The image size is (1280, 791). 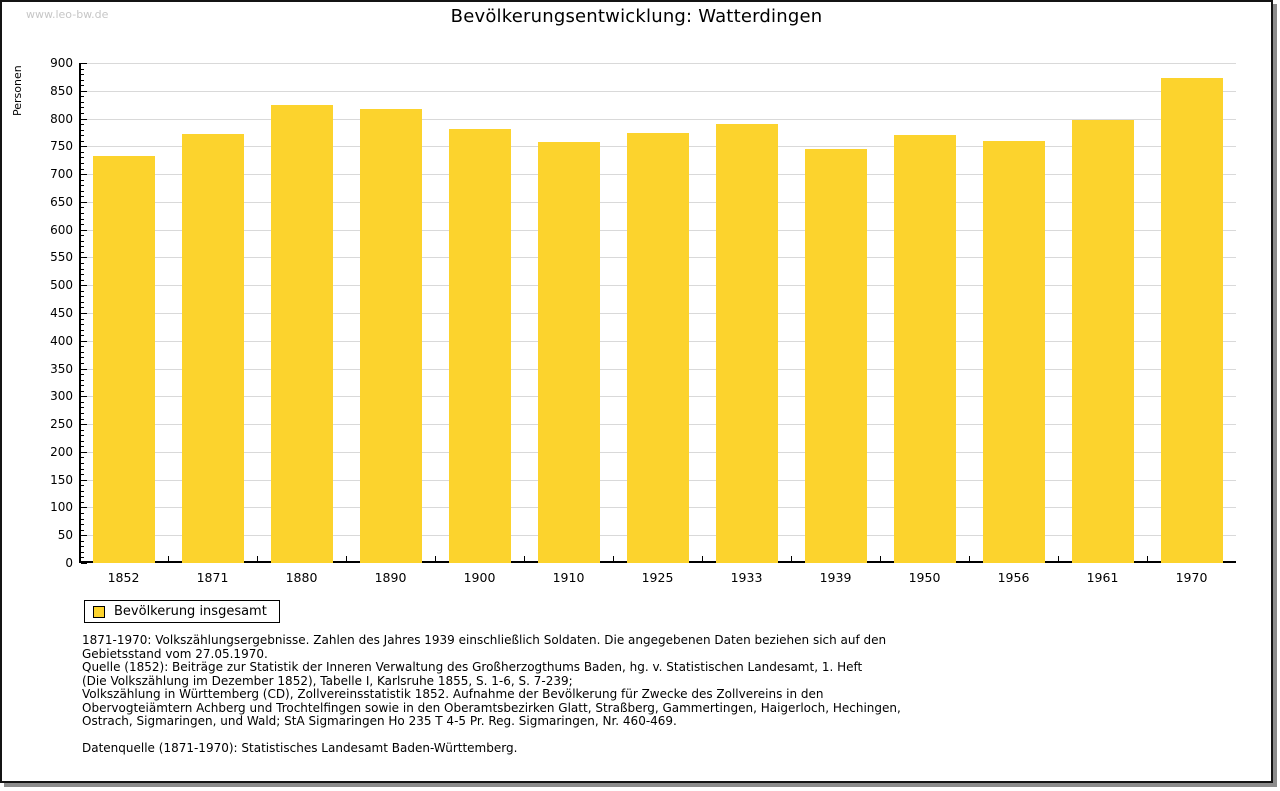 I want to click on watermark: www.leo-bw.de, so click(x=67, y=14).